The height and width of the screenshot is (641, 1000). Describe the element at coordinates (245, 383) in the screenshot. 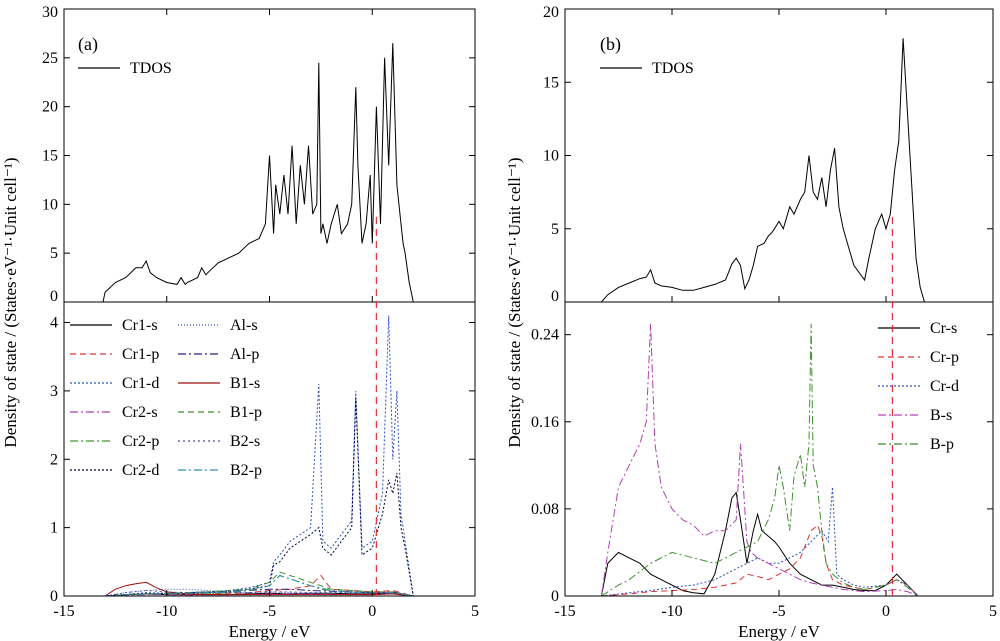

I see `legend-label: B1-s` at that location.